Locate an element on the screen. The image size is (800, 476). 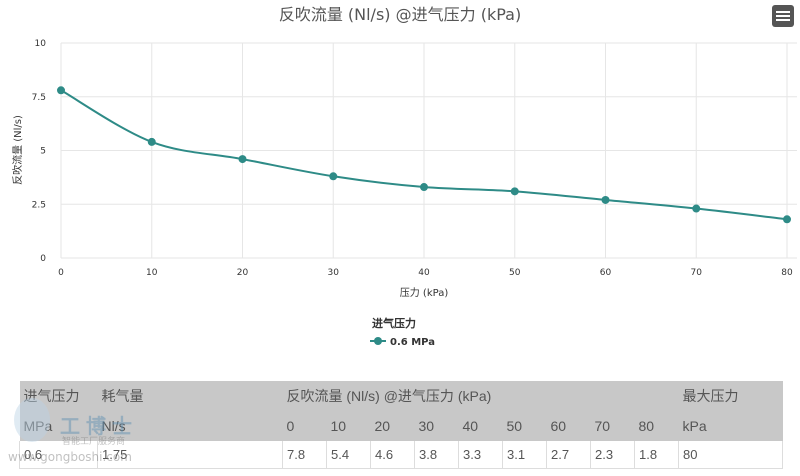
y-tick-label: 0 is located at coordinates (43, 259).